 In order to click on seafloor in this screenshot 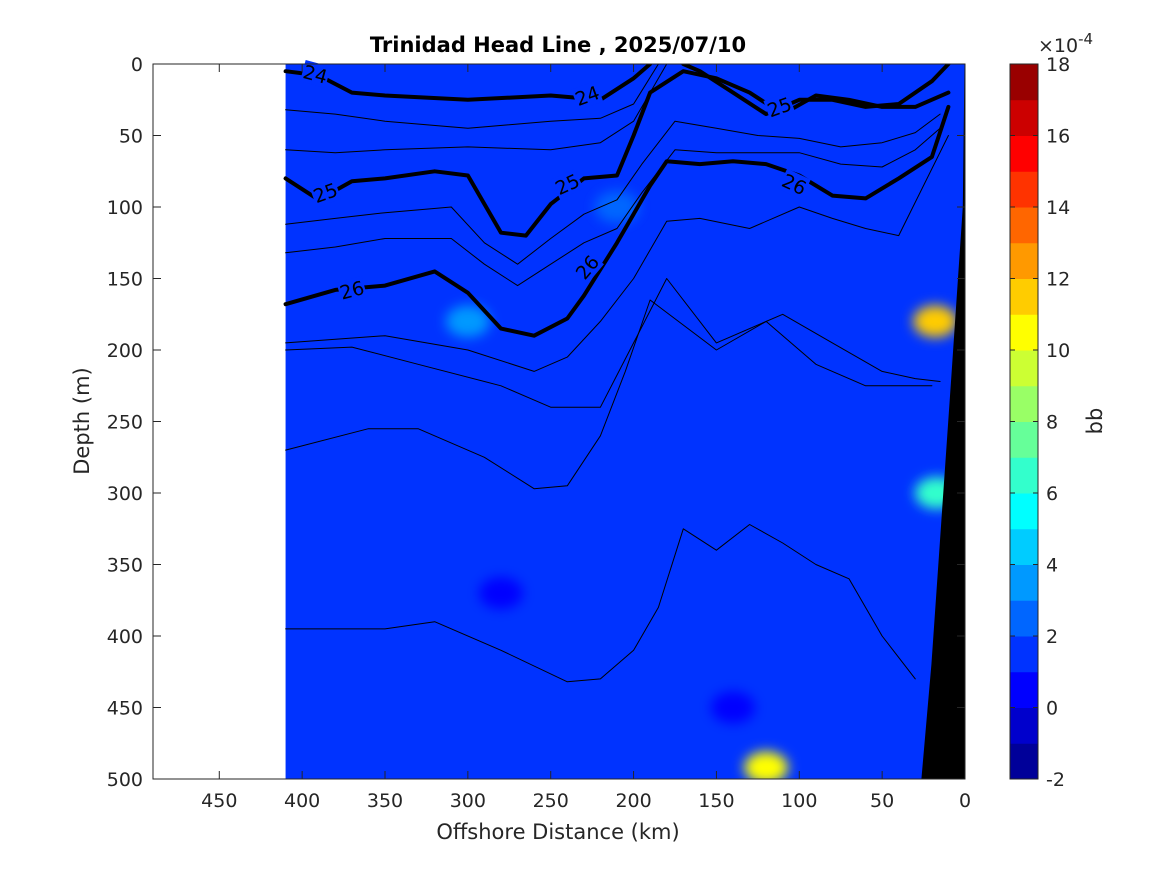, I will do `click(943, 421)`.